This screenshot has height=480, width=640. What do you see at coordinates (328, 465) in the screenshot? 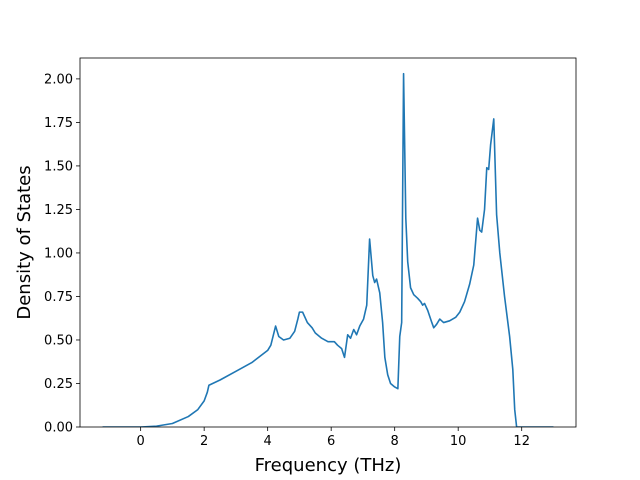
I see `x-axis-label: Frequency (THz)` at bounding box center [328, 465].